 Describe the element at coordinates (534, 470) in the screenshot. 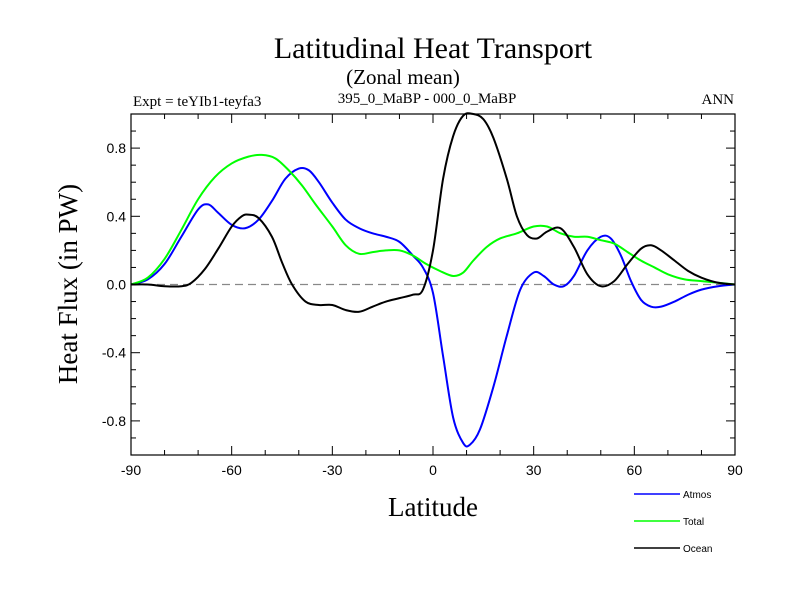

I see `x-tick-label: 30` at that location.